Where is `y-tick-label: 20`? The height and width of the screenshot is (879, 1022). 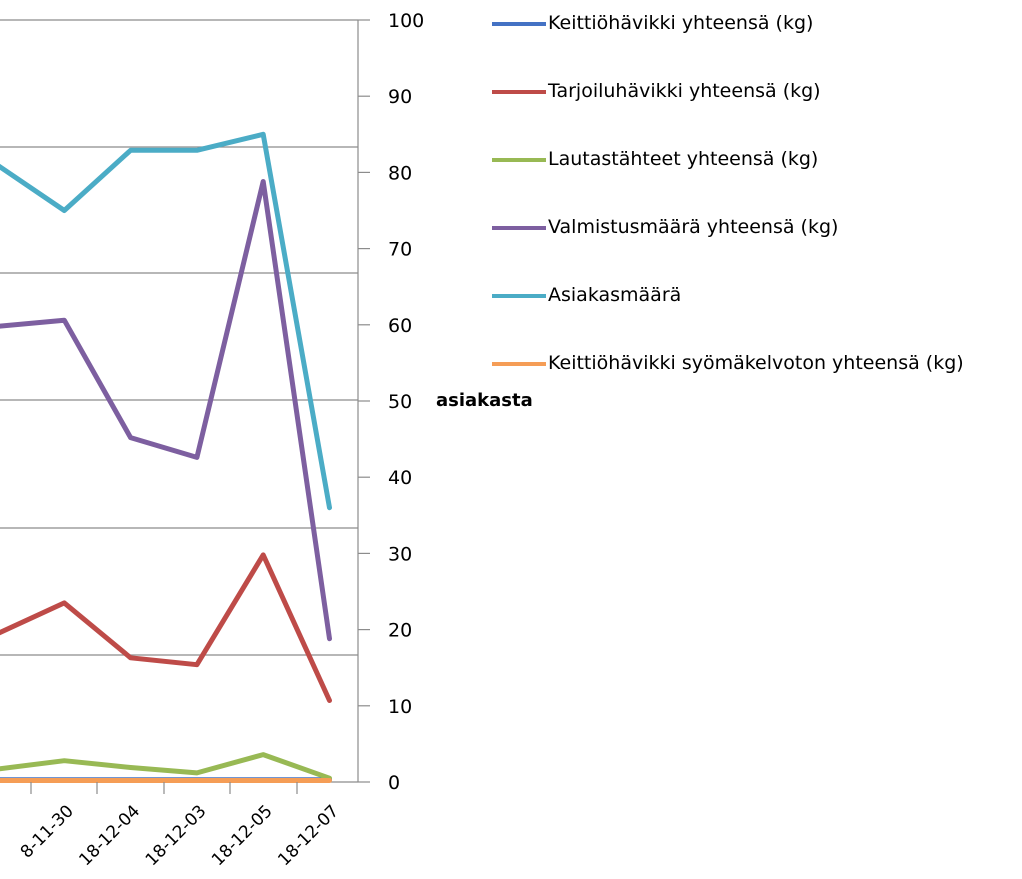 y-tick-label: 20 is located at coordinates (400, 631).